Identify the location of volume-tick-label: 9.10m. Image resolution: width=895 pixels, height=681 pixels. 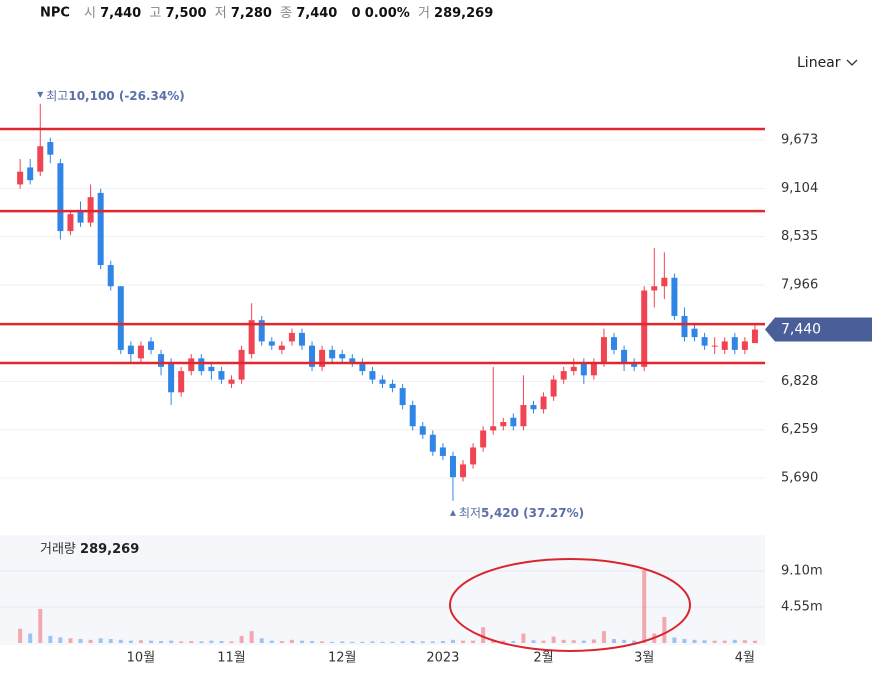
(802, 571).